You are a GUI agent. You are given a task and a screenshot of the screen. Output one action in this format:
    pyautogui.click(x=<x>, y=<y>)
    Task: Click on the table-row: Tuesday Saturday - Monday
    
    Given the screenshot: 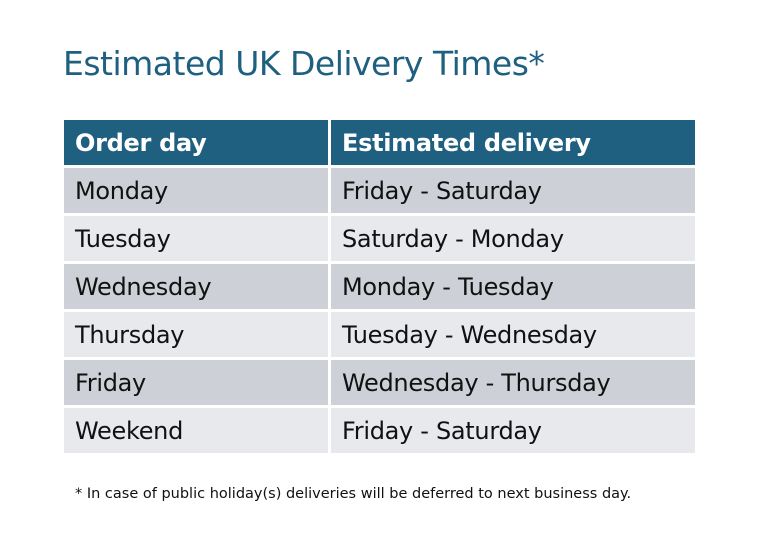 What is the action you would take?
    pyautogui.click(x=379, y=238)
    